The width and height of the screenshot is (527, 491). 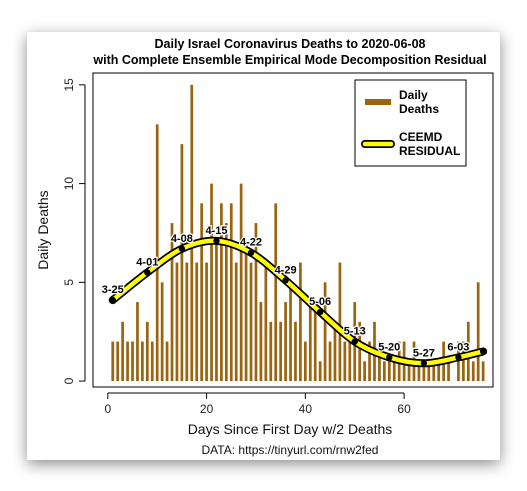 I want to click on y-tick-label: 0, so click(x=69, y=380).